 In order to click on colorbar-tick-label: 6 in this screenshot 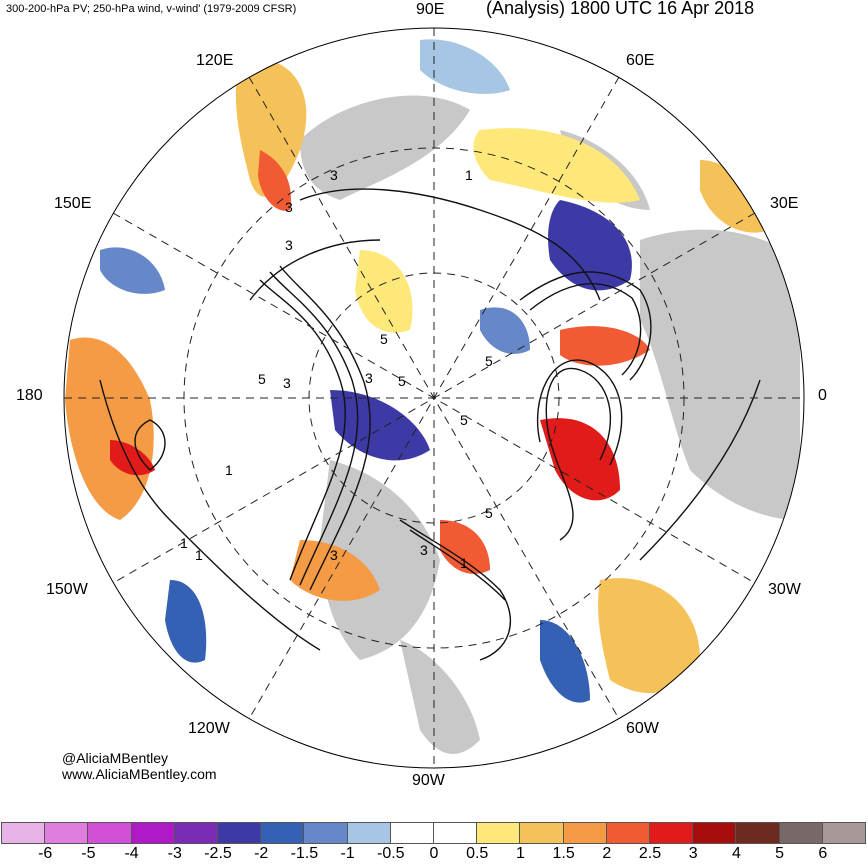, I will do `click(823, 853)`.